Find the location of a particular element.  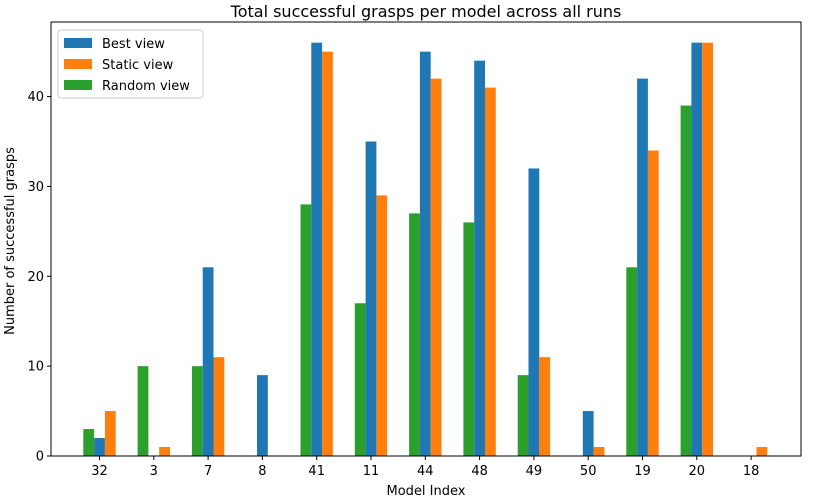

x-tick-label: 20 is located at coordinates (697, 471).